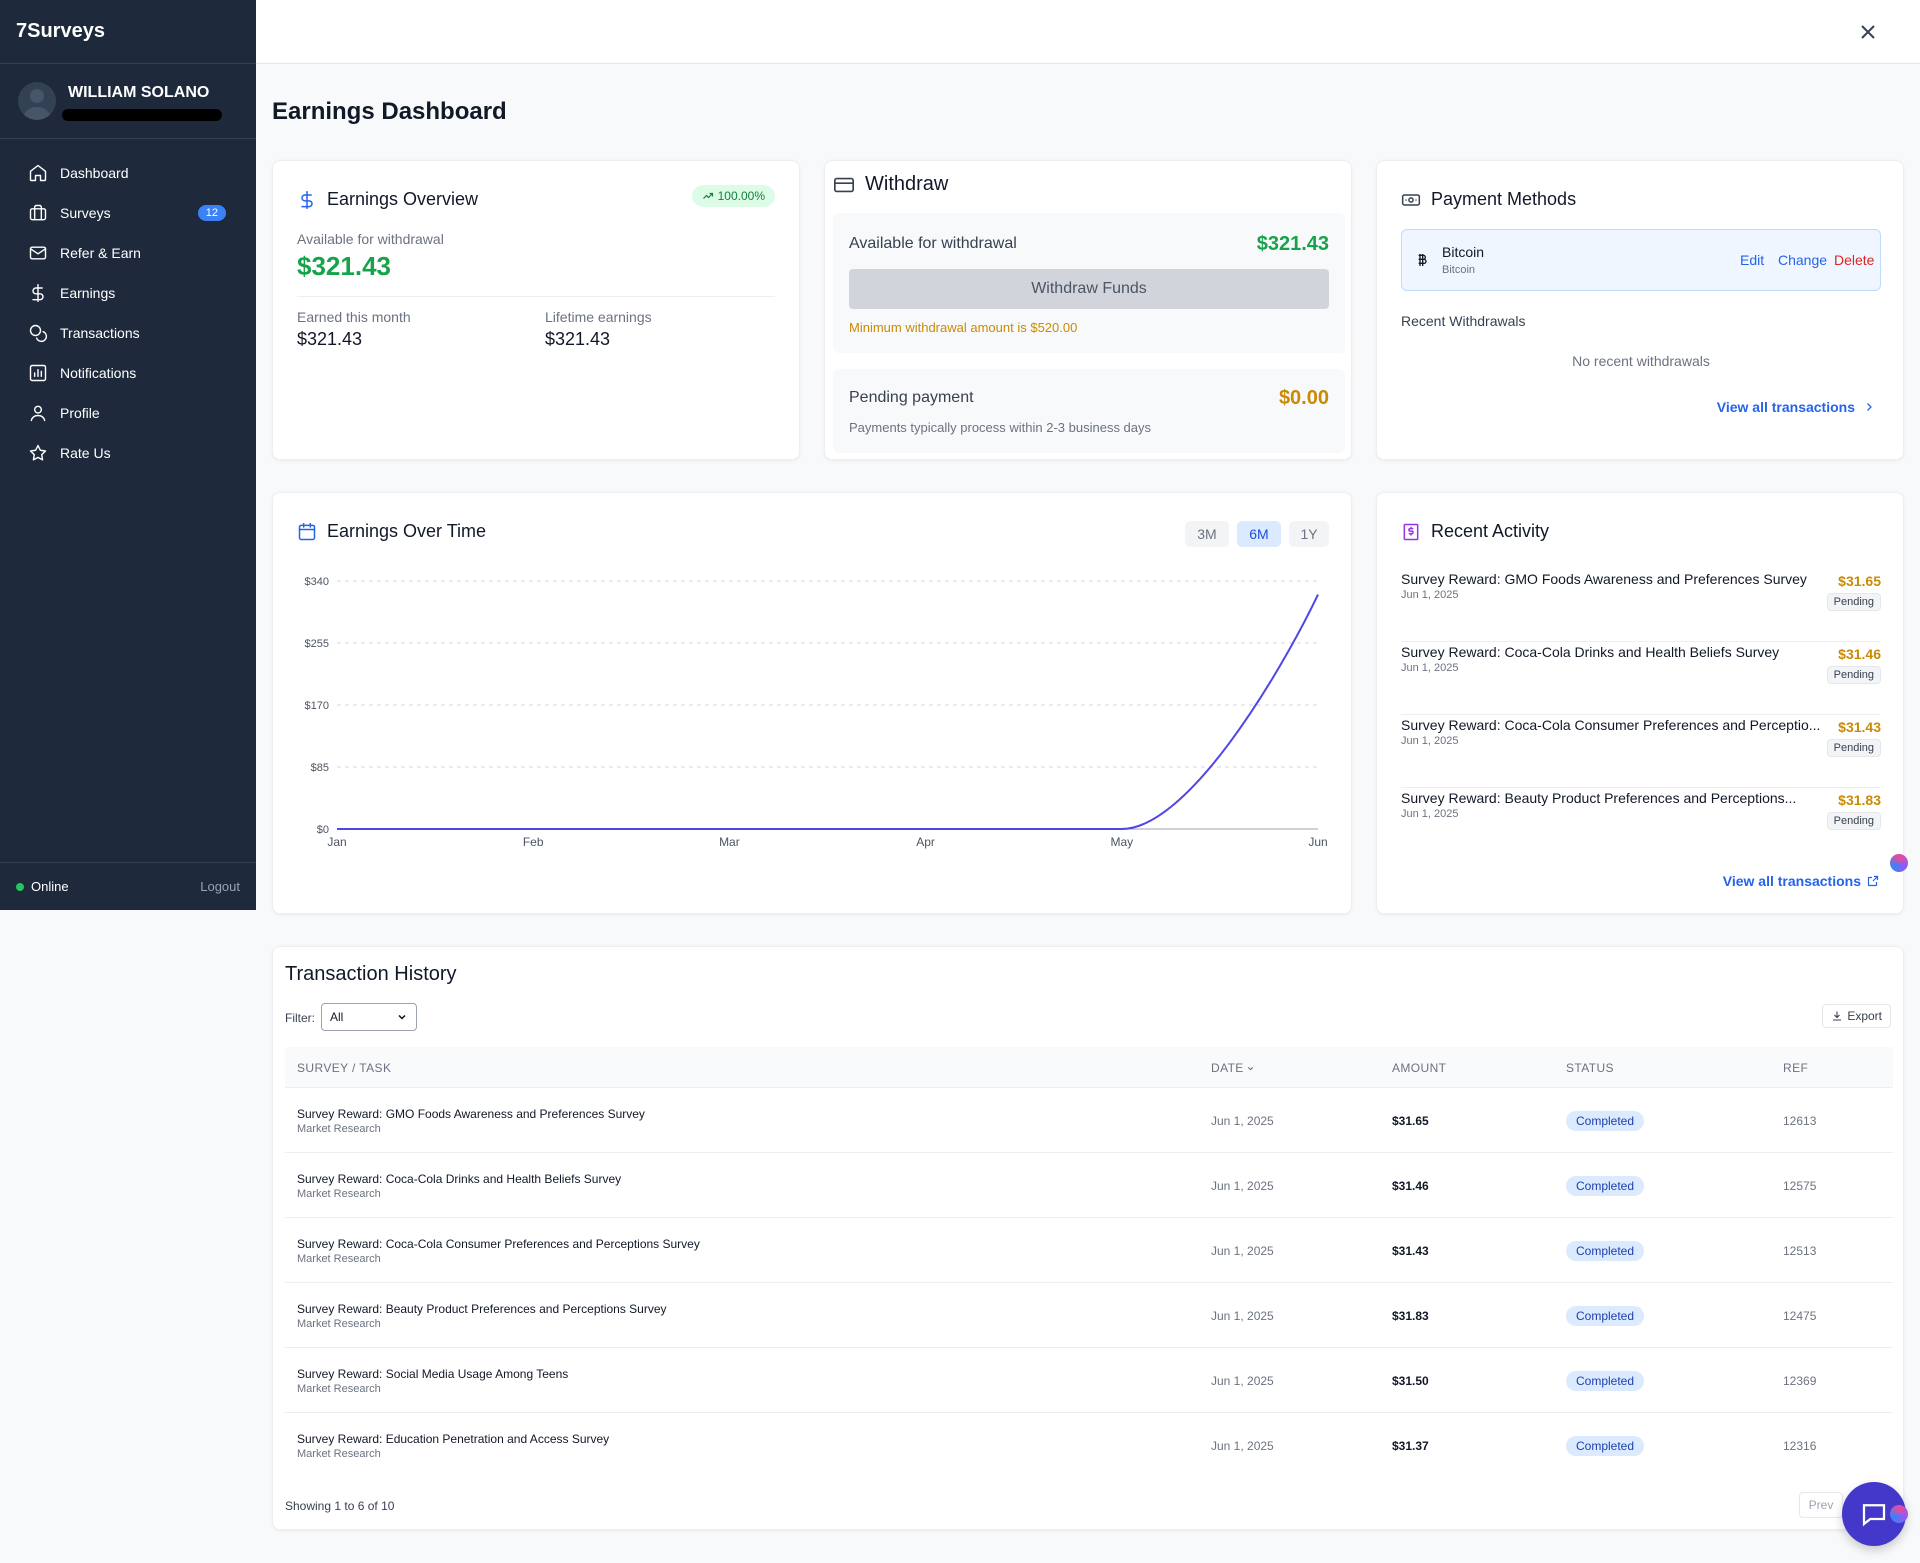 The image size is (1920, 1563). I want to click on y-tick-label: $255, so click(317, 644).